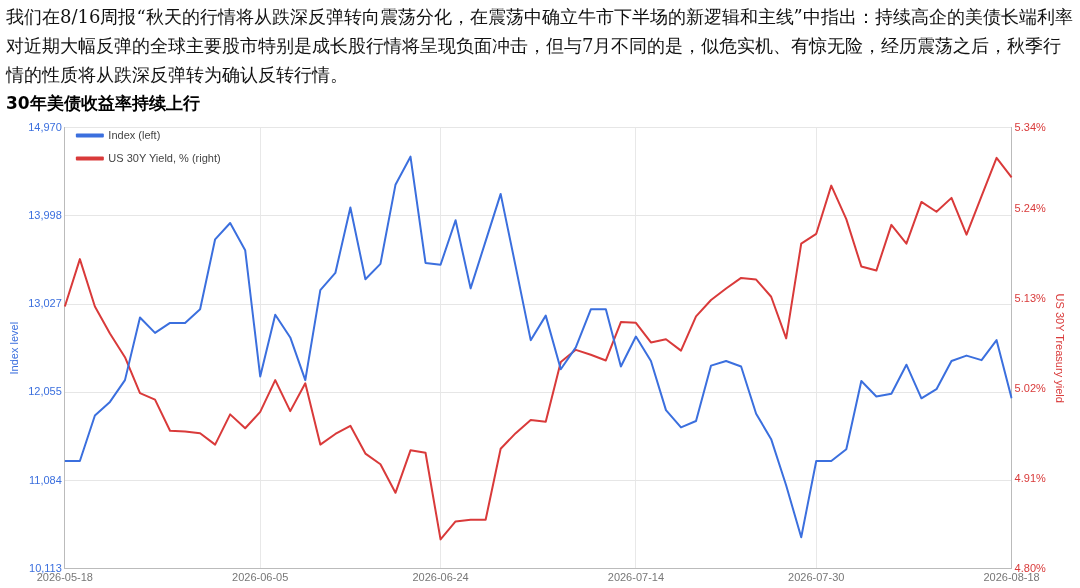 The image size is (1080, 588). What do you see at coordinates (1030, 477) in the screenshot?
I see `y2-tick-label: 4.91%` at bounding box center [1030, 477].